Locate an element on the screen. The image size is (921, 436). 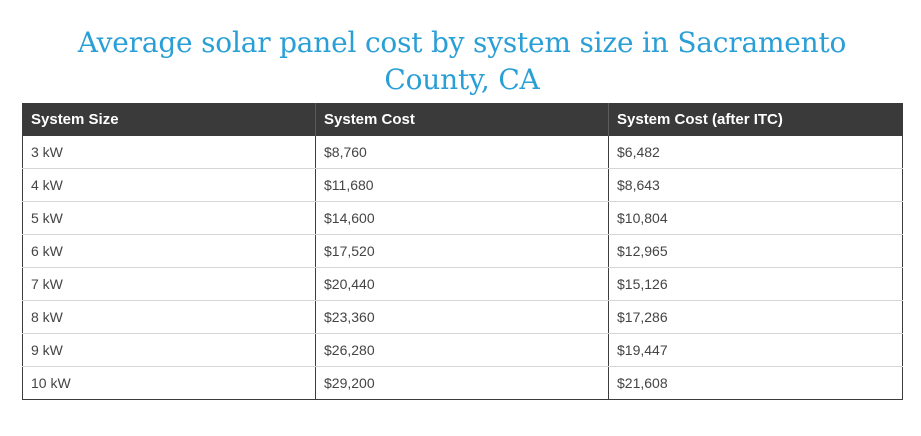
table-row: 3 kW $8,760 $6,482 is located at coordinates (462, 152).